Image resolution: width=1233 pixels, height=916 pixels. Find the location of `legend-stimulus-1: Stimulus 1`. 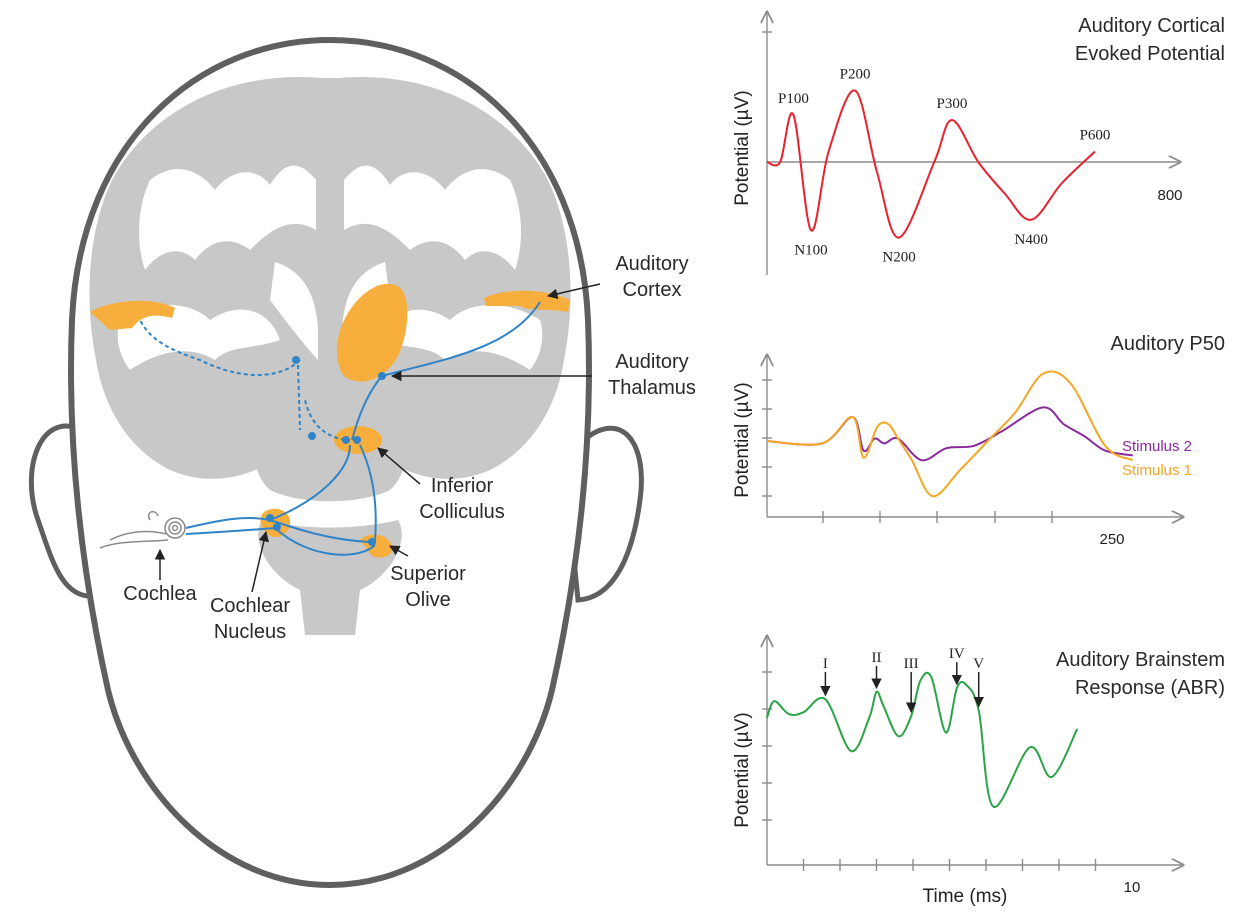

legend-stimulus-1: Stimulus 1 is located at coordinates (1157, 470).